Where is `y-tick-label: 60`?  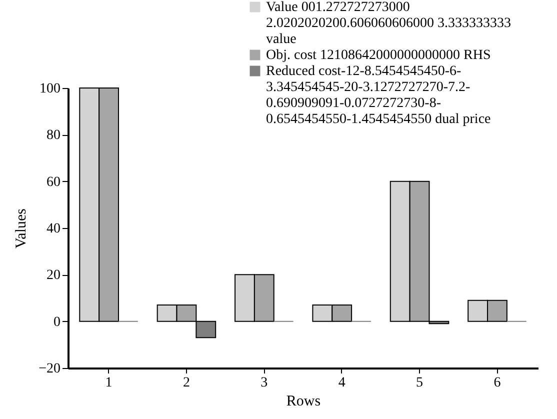 y-tick-label: 60 is located at coordinates (53, 182).